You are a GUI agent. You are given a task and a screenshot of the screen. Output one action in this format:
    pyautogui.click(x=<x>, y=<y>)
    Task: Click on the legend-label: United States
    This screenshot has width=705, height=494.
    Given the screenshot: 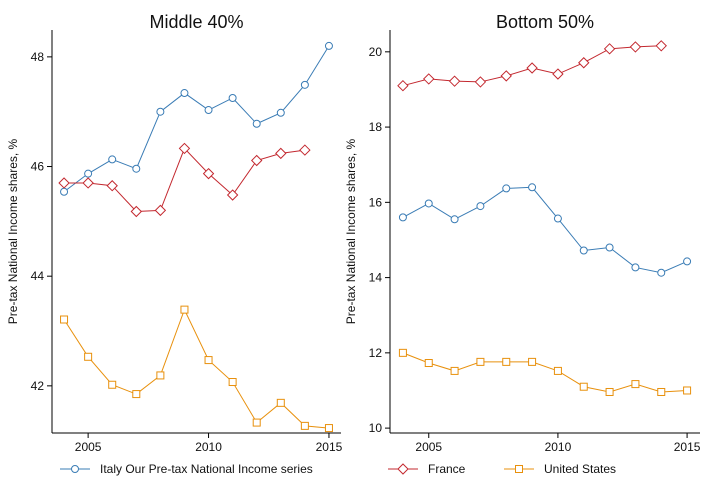 What is the action you would take?
    pyautogui.click(x=580, y=469)
    